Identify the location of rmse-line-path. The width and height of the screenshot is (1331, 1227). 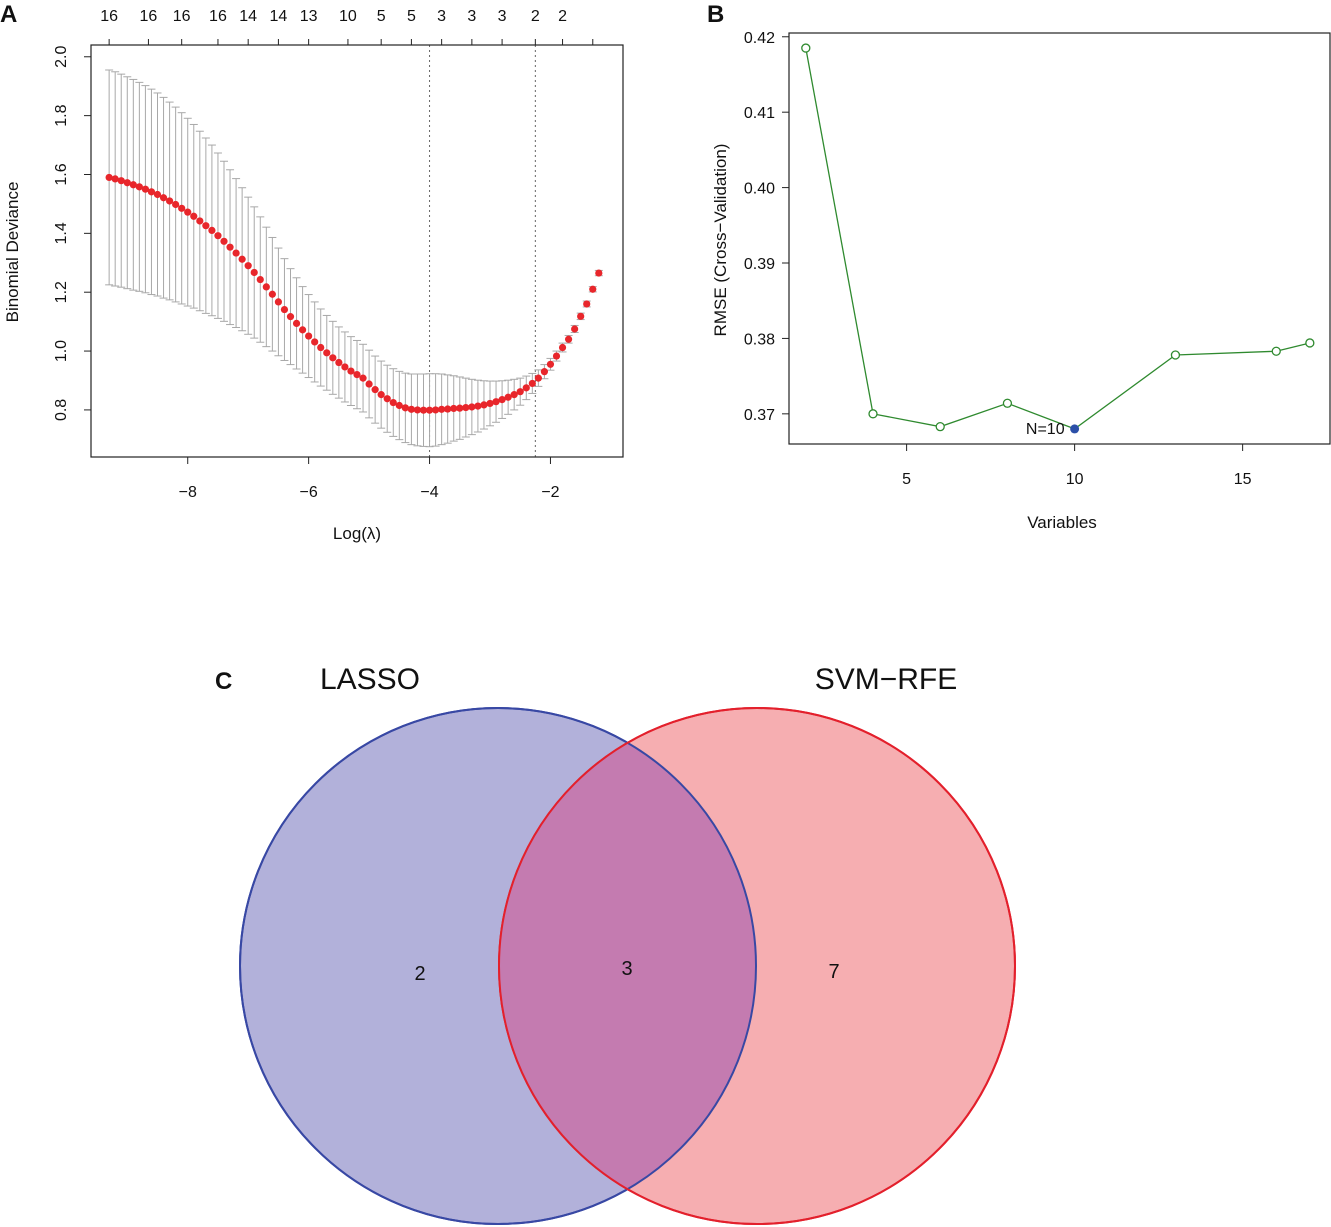
(1057, 238).